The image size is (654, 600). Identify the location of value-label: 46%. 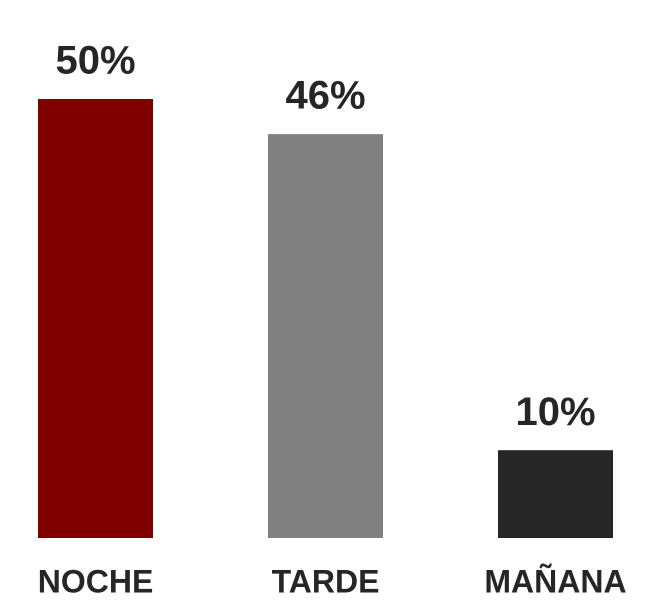
(325, 96).